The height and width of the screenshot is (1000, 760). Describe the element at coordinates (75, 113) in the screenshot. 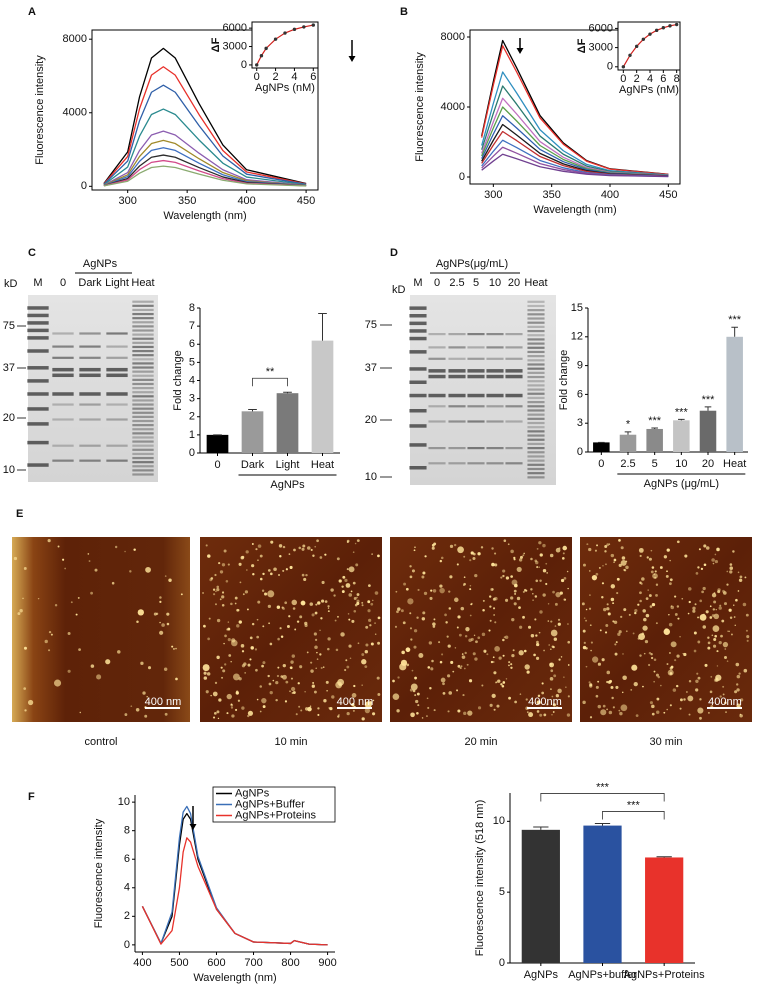

I see `y-tick-label: 4000` at that location.